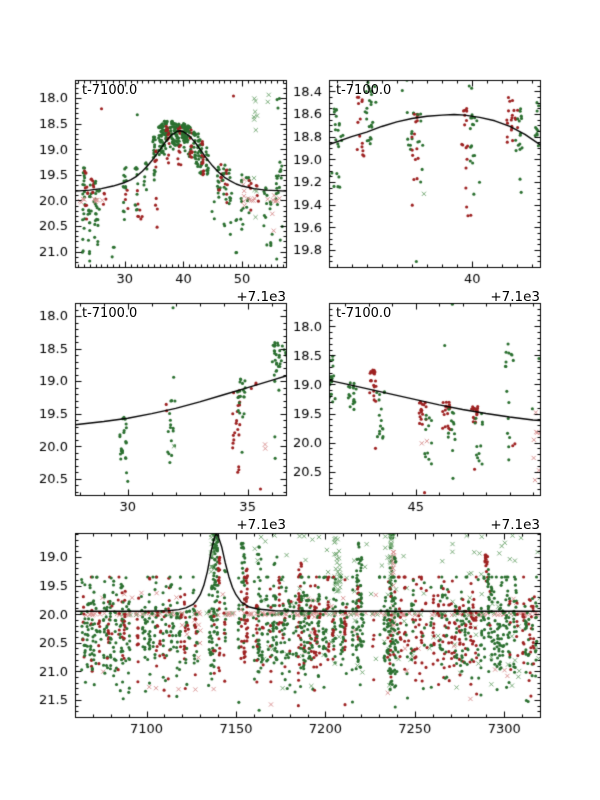 The image size is (600, 800). Describe the element at coordinates (261, 297) in the screenshot. I see `x-axis-offset-top-left: +7.1e3` at that location.